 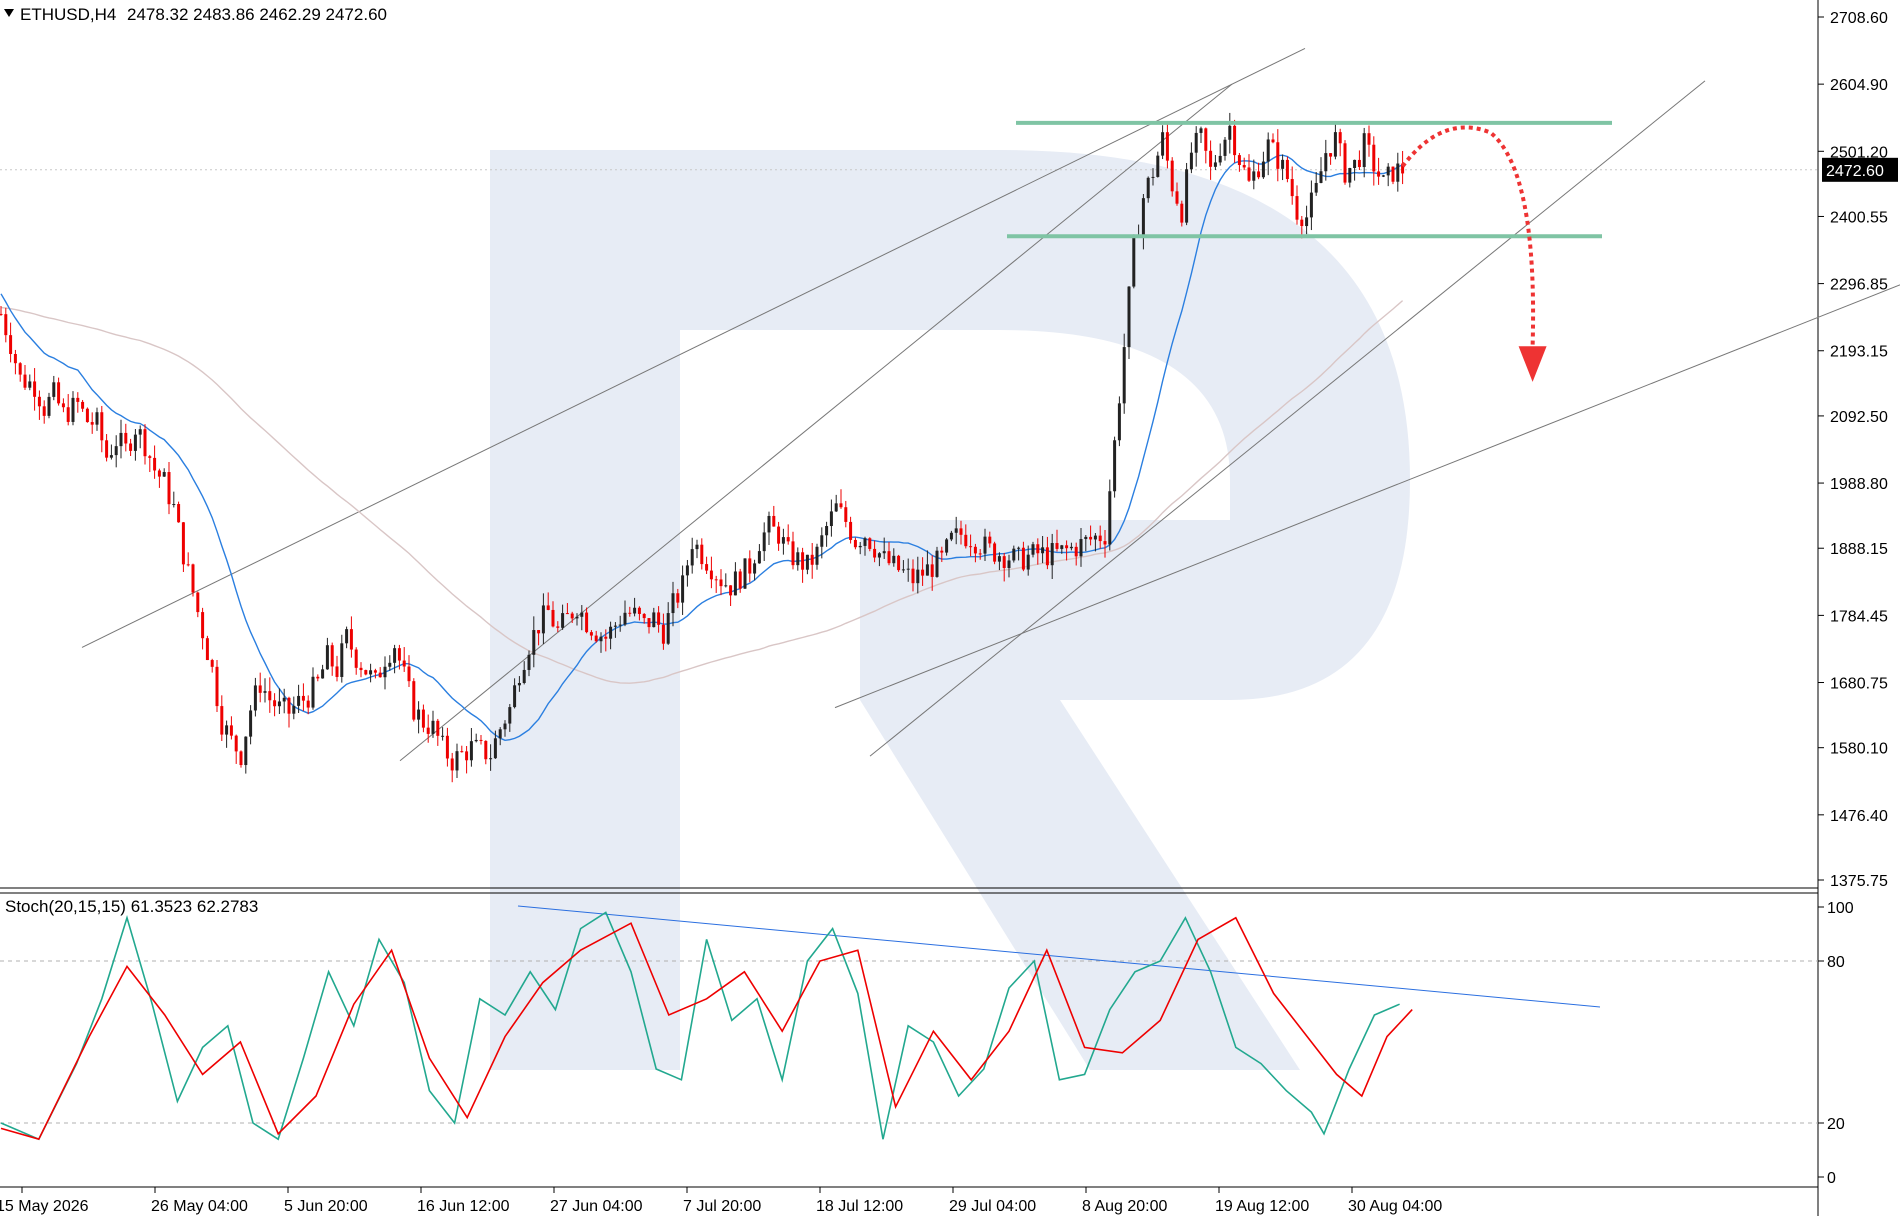 I want to click on time-tick-label: 16 Jun 12:00, so click(x=463, y=1206).